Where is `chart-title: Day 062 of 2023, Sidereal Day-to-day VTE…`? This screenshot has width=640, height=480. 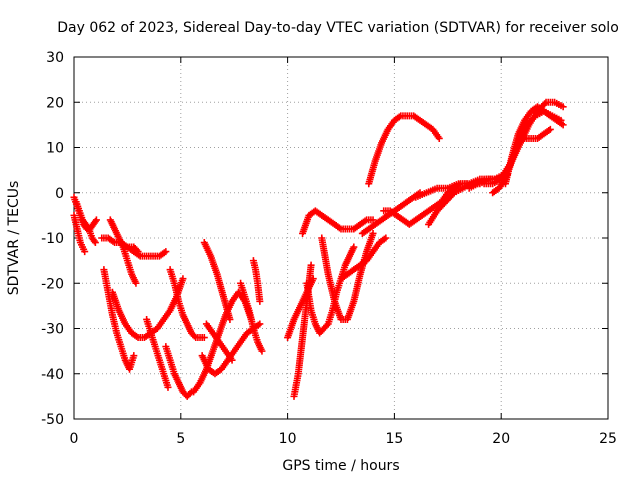 chart-title: Day 062 of 2023, Sidereal Day-to-day VTE… is located at coordinates (338, 28).